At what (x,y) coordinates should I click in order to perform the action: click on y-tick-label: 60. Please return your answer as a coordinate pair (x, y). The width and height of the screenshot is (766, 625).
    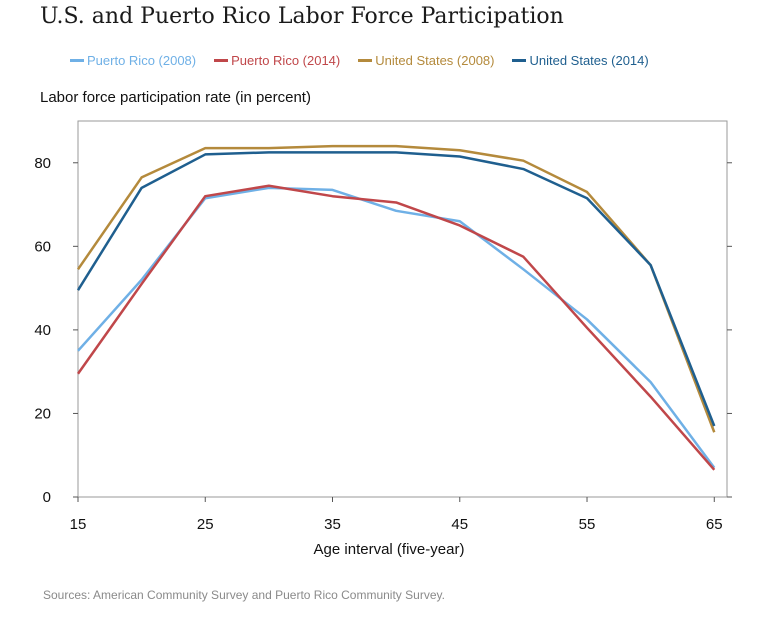
    Looking at the image, I should click on (42, 246).